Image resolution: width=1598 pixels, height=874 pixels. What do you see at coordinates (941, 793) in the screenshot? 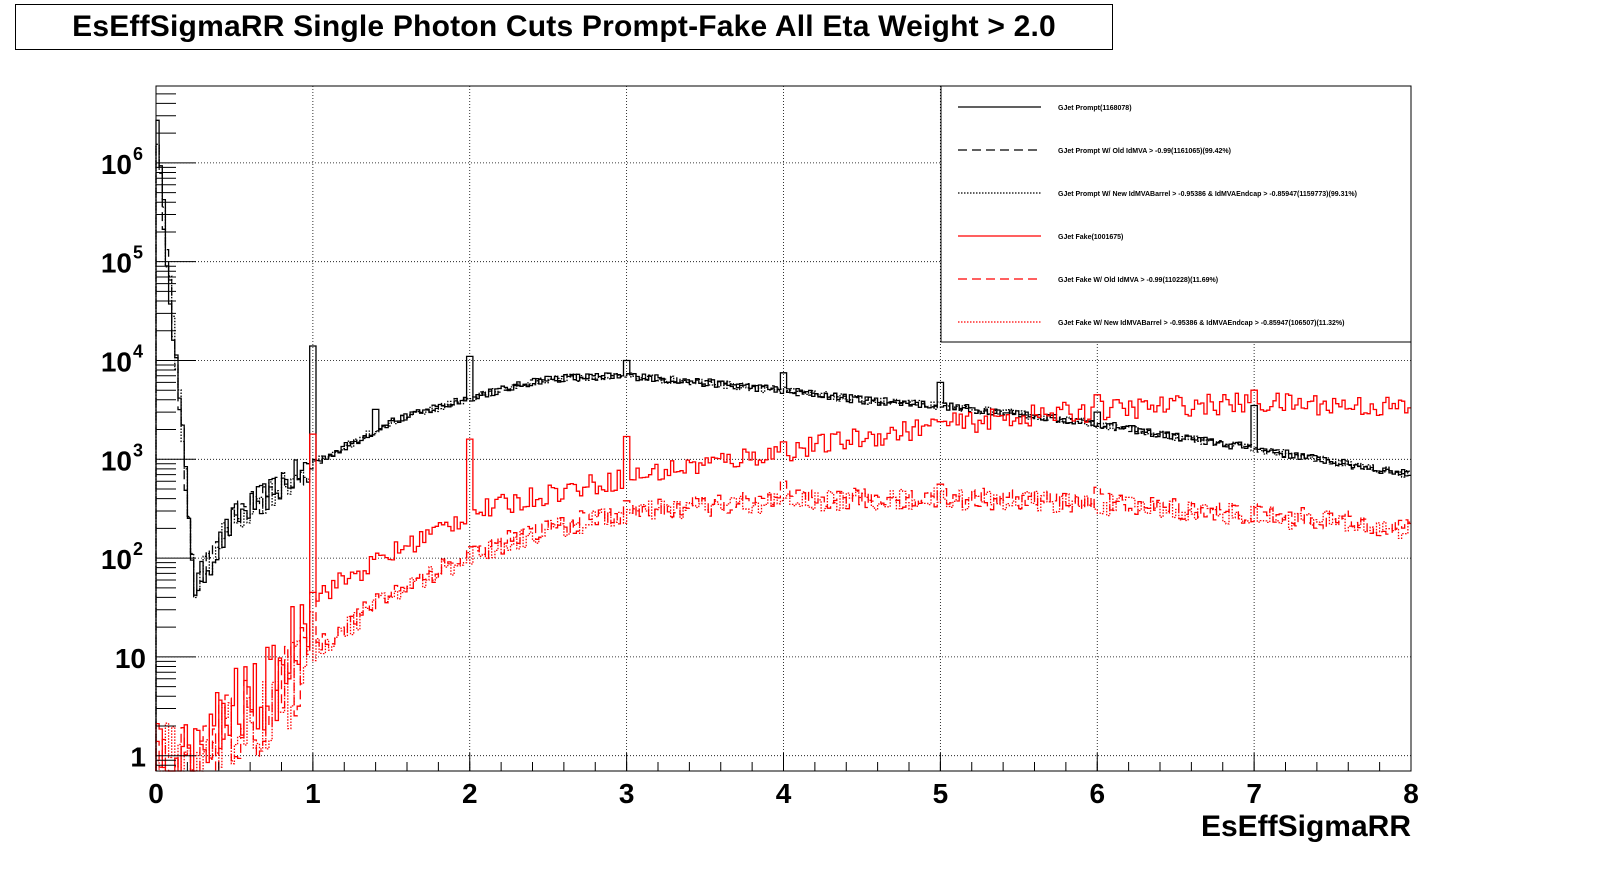
I see `x-tick-label: 5` at bounding box center [941, 793].